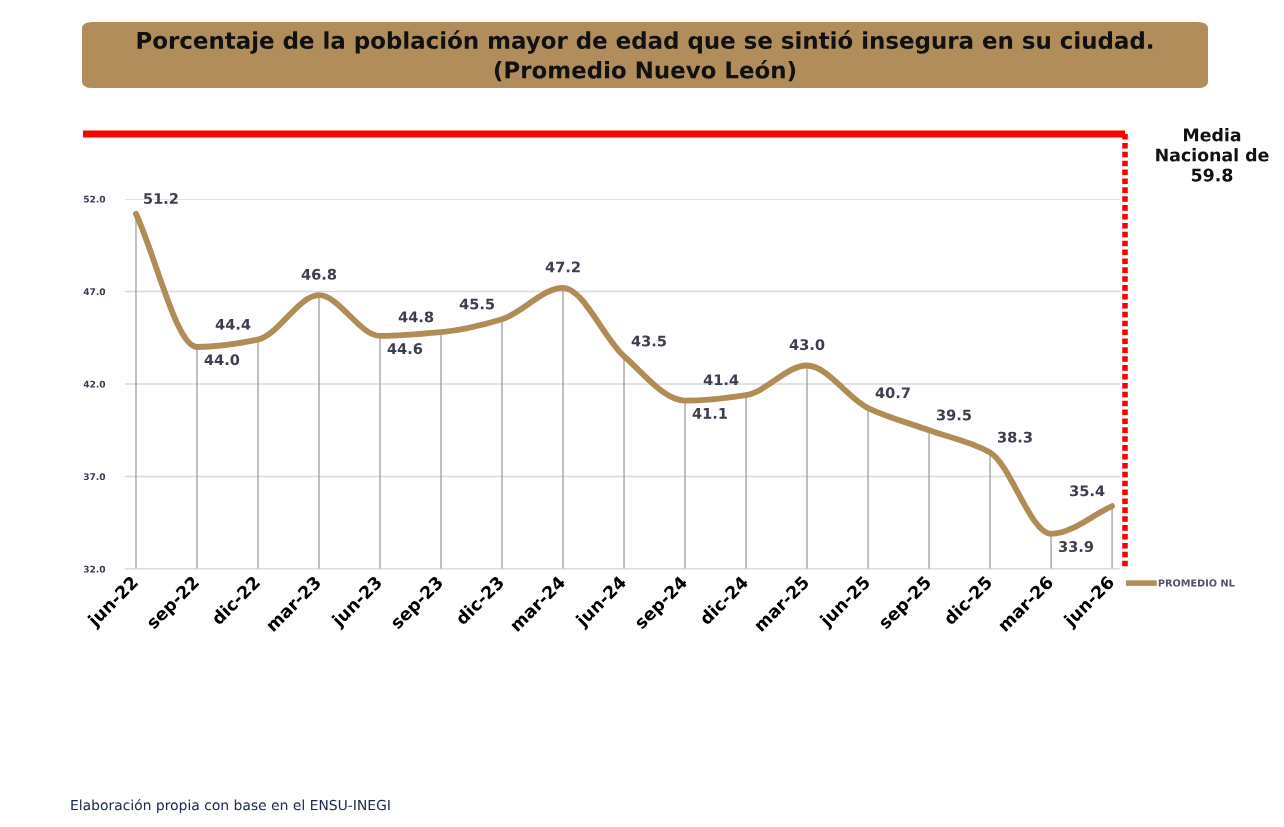 The width and height of the screenshot is (1284, 827). I want to click on data-label: 44.6, so click(405, 349).